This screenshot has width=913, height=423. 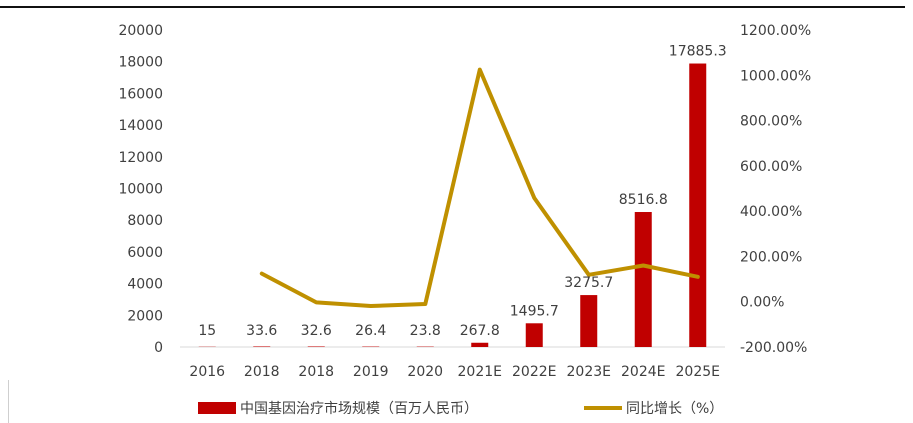 What do you see at coordinates (534, 372) in the screenshot?
I see `x-tick-label: 2022E` at bounding box center [534, 372].